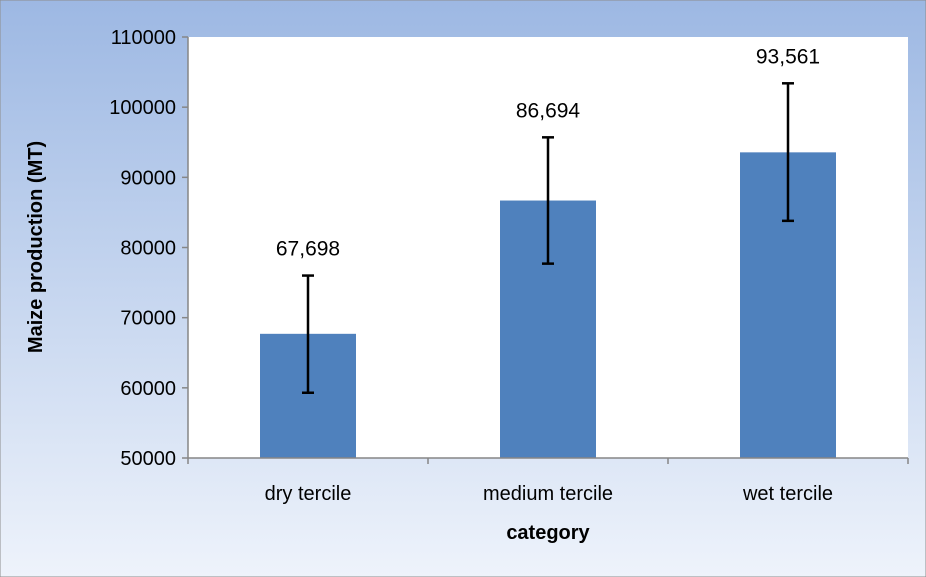 The width and height of the screenshot is (926, 577). I want to click on error-bar-wet-tercile, so click(788, 152).